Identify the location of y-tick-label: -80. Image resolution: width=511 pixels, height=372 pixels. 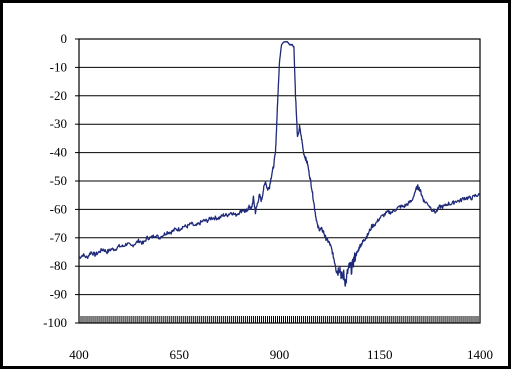
(58, 265).